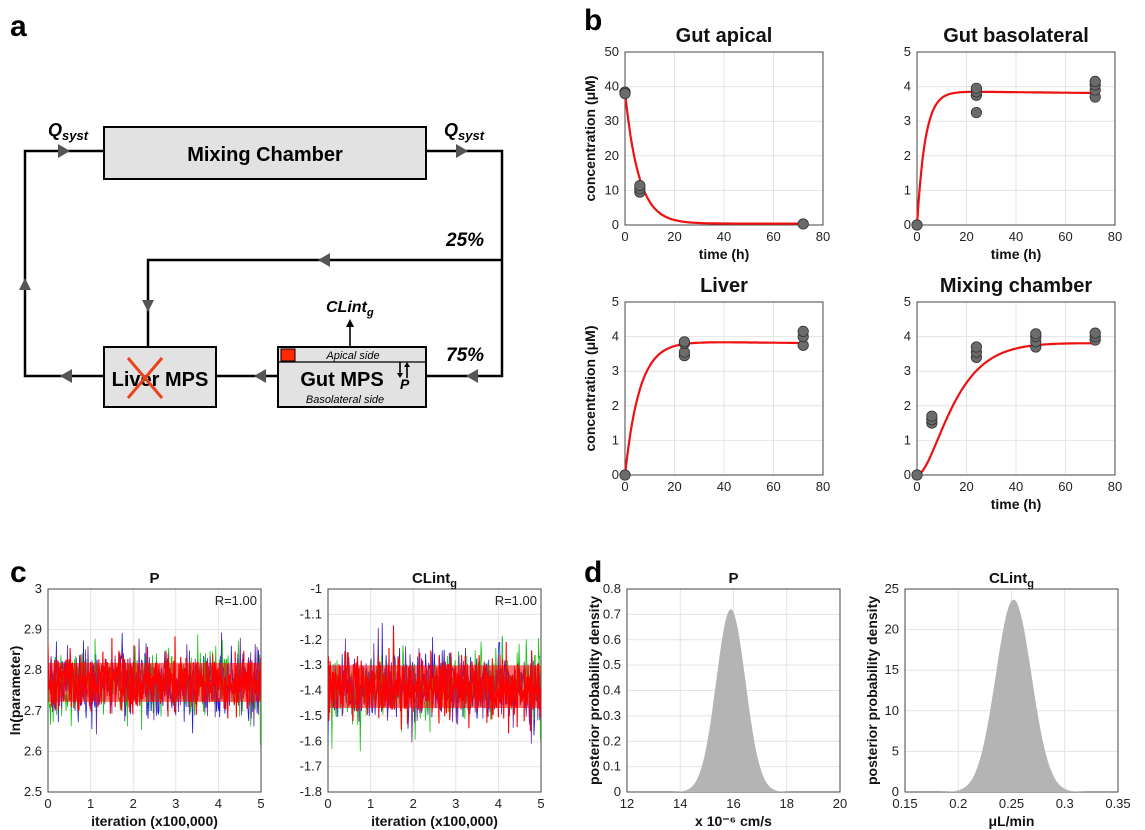 This screenshot has height=830, width=1145. I want to click on x-axis-label: iteration (x100,000), so click(154, 821).